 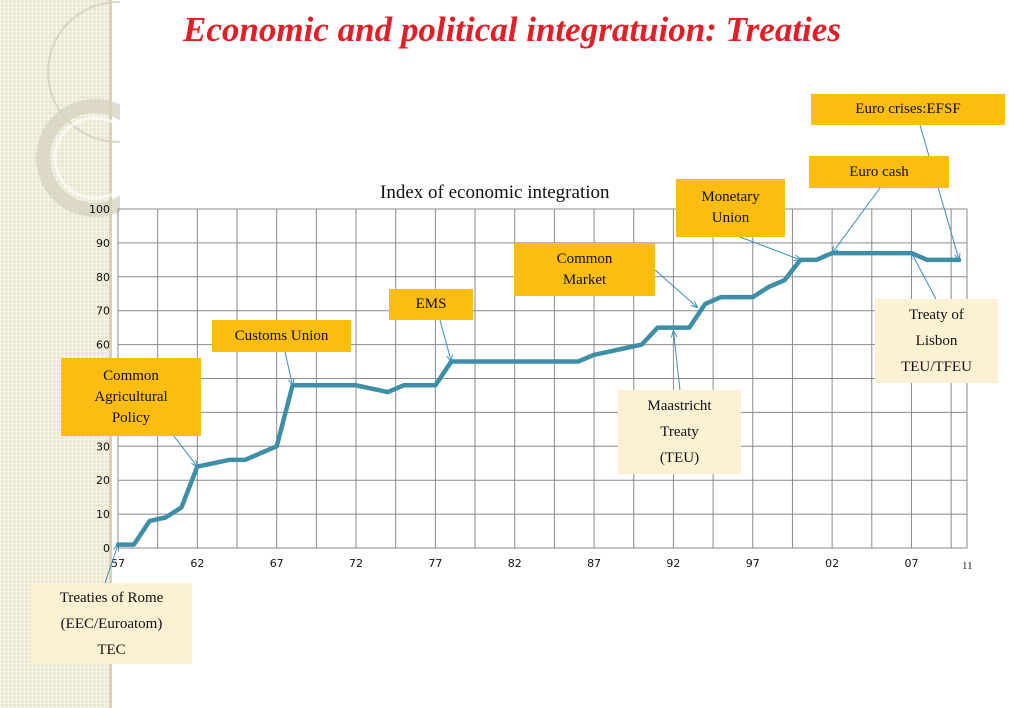 What do you see at coordinates (832, 563) in the screenshot?
I see `x-tick-label: 02` at bounding box center [832, 563].